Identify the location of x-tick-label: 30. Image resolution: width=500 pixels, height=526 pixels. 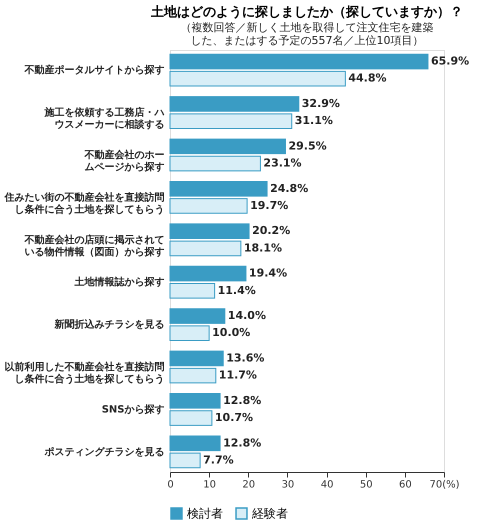
(288, 485).